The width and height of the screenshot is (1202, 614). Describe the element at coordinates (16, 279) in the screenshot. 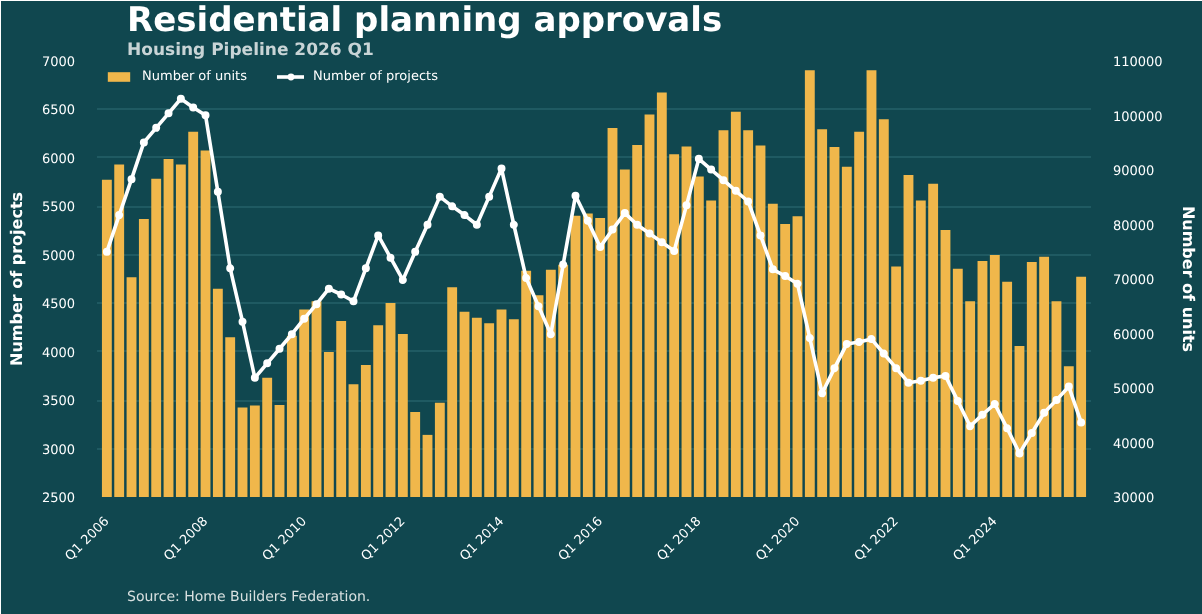

I see `y-axis-title: Number of projects` at that location.